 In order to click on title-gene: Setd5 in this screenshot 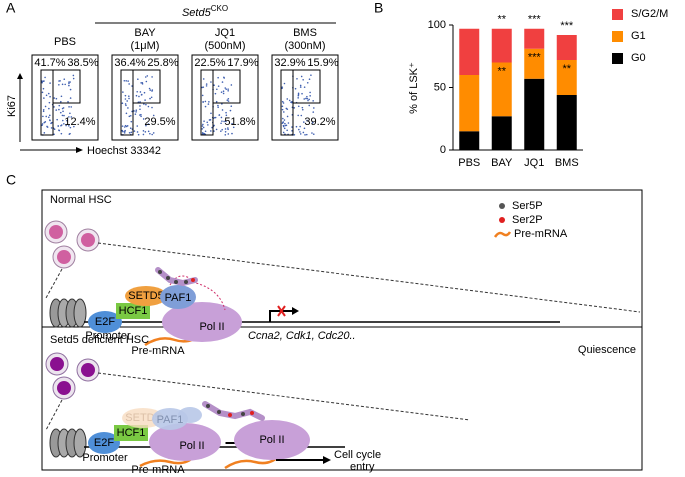, I will do `click(197, 13)`.